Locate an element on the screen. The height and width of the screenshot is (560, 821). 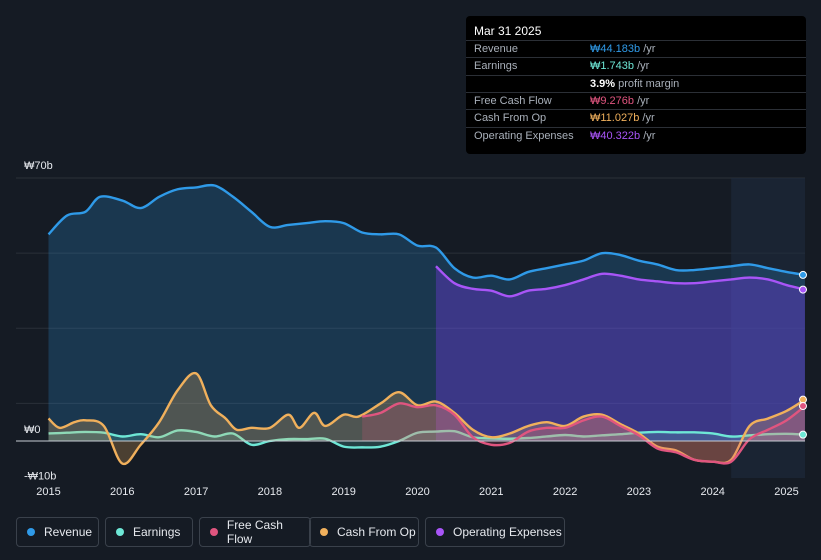
earnings-end-marker is located at coordinates (803, 434).